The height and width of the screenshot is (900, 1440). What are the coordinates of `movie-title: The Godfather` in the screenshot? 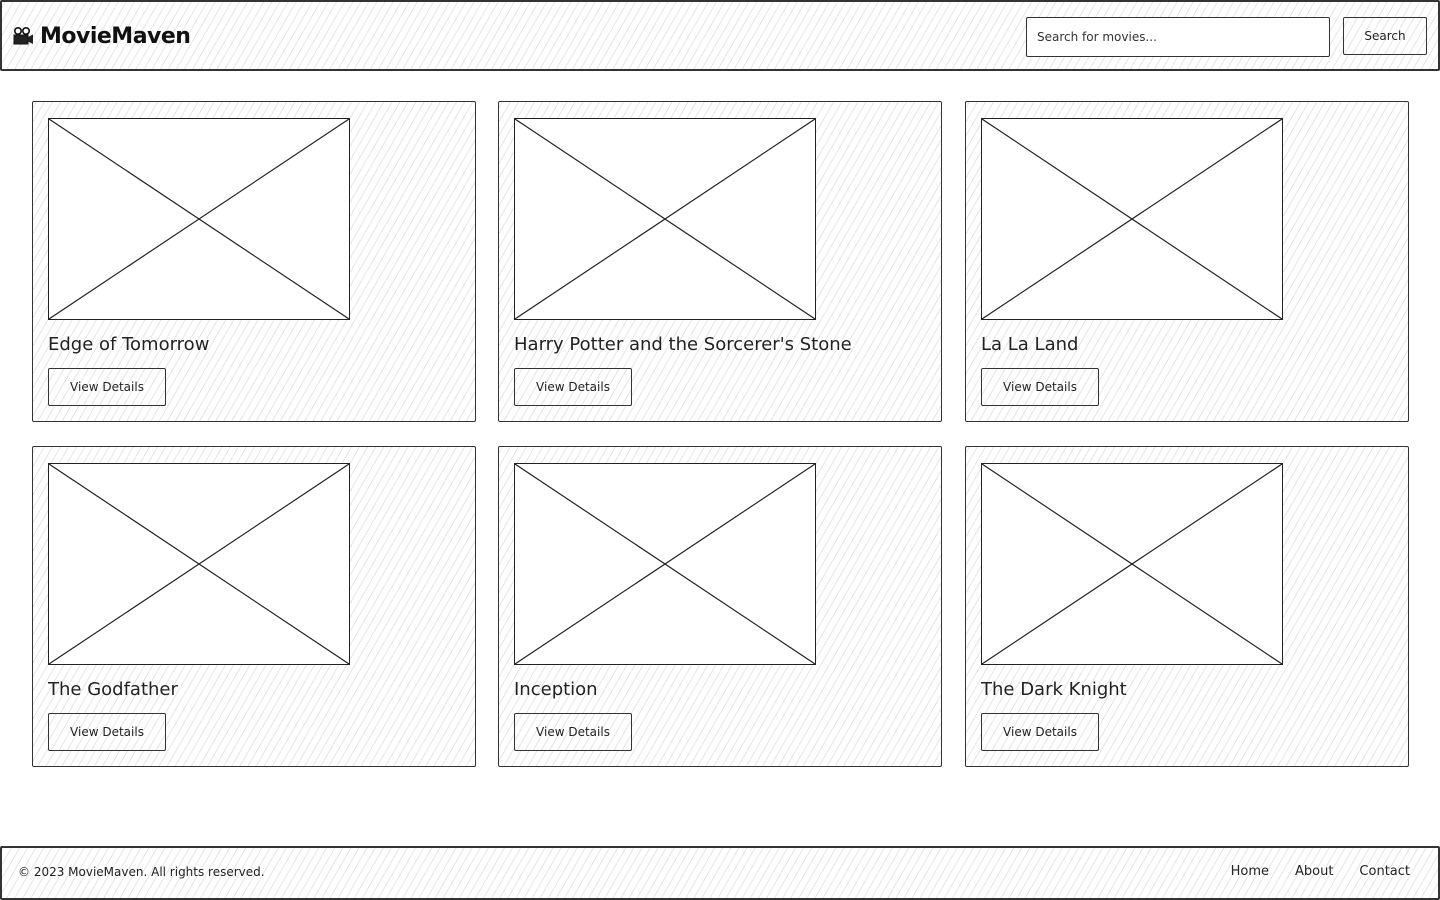 It's located at (113, 689).